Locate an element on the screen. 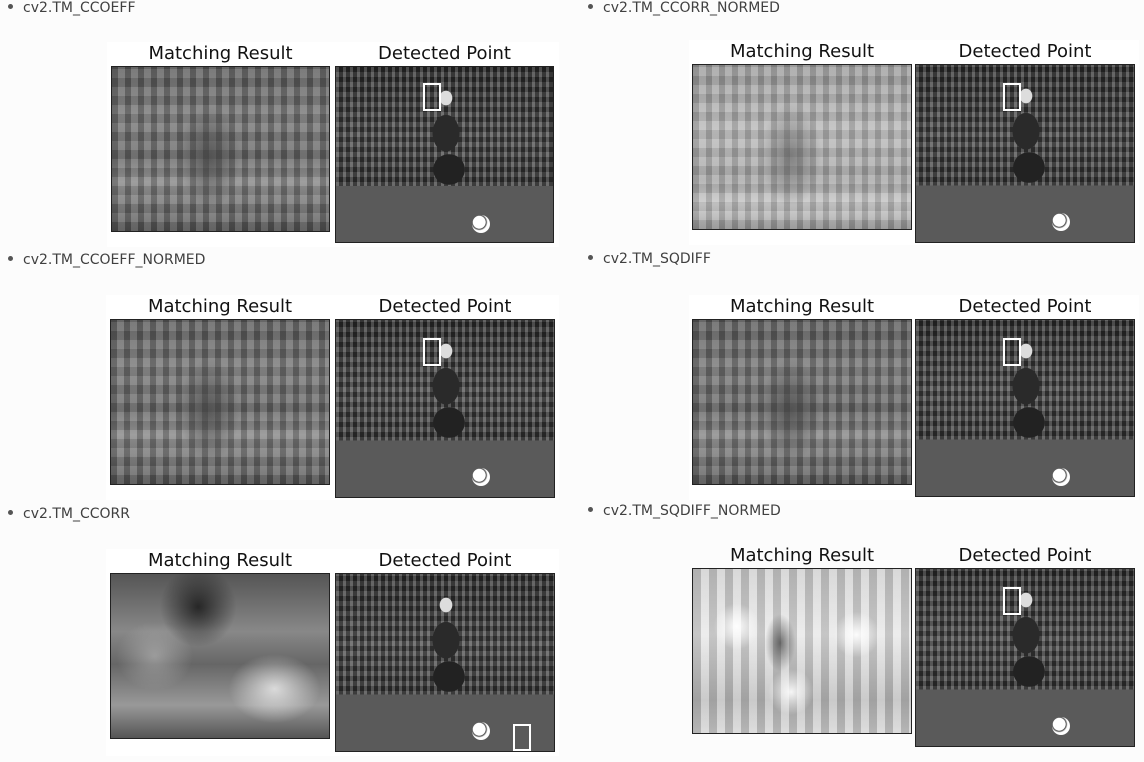 The width and height of the screenshot is (1144, 762). figure-ccorr: Matching Result Detected Point is located at coordinates (332, 652).